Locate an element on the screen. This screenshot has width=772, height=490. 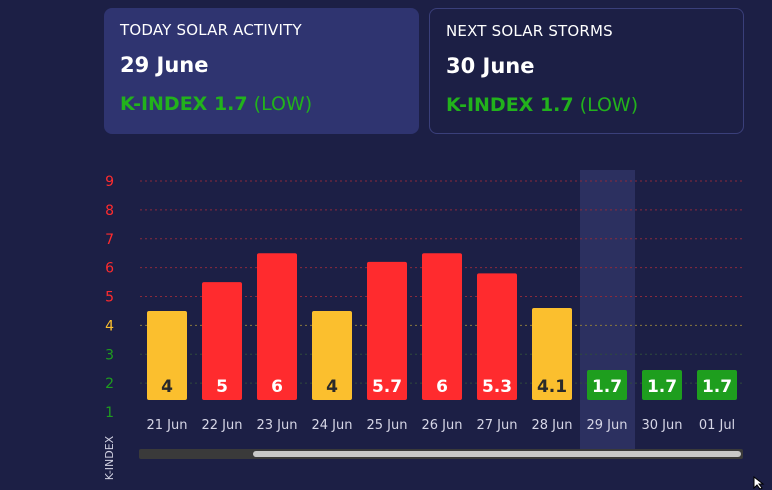
bar-27-jun is located at coordinates (497, 336).